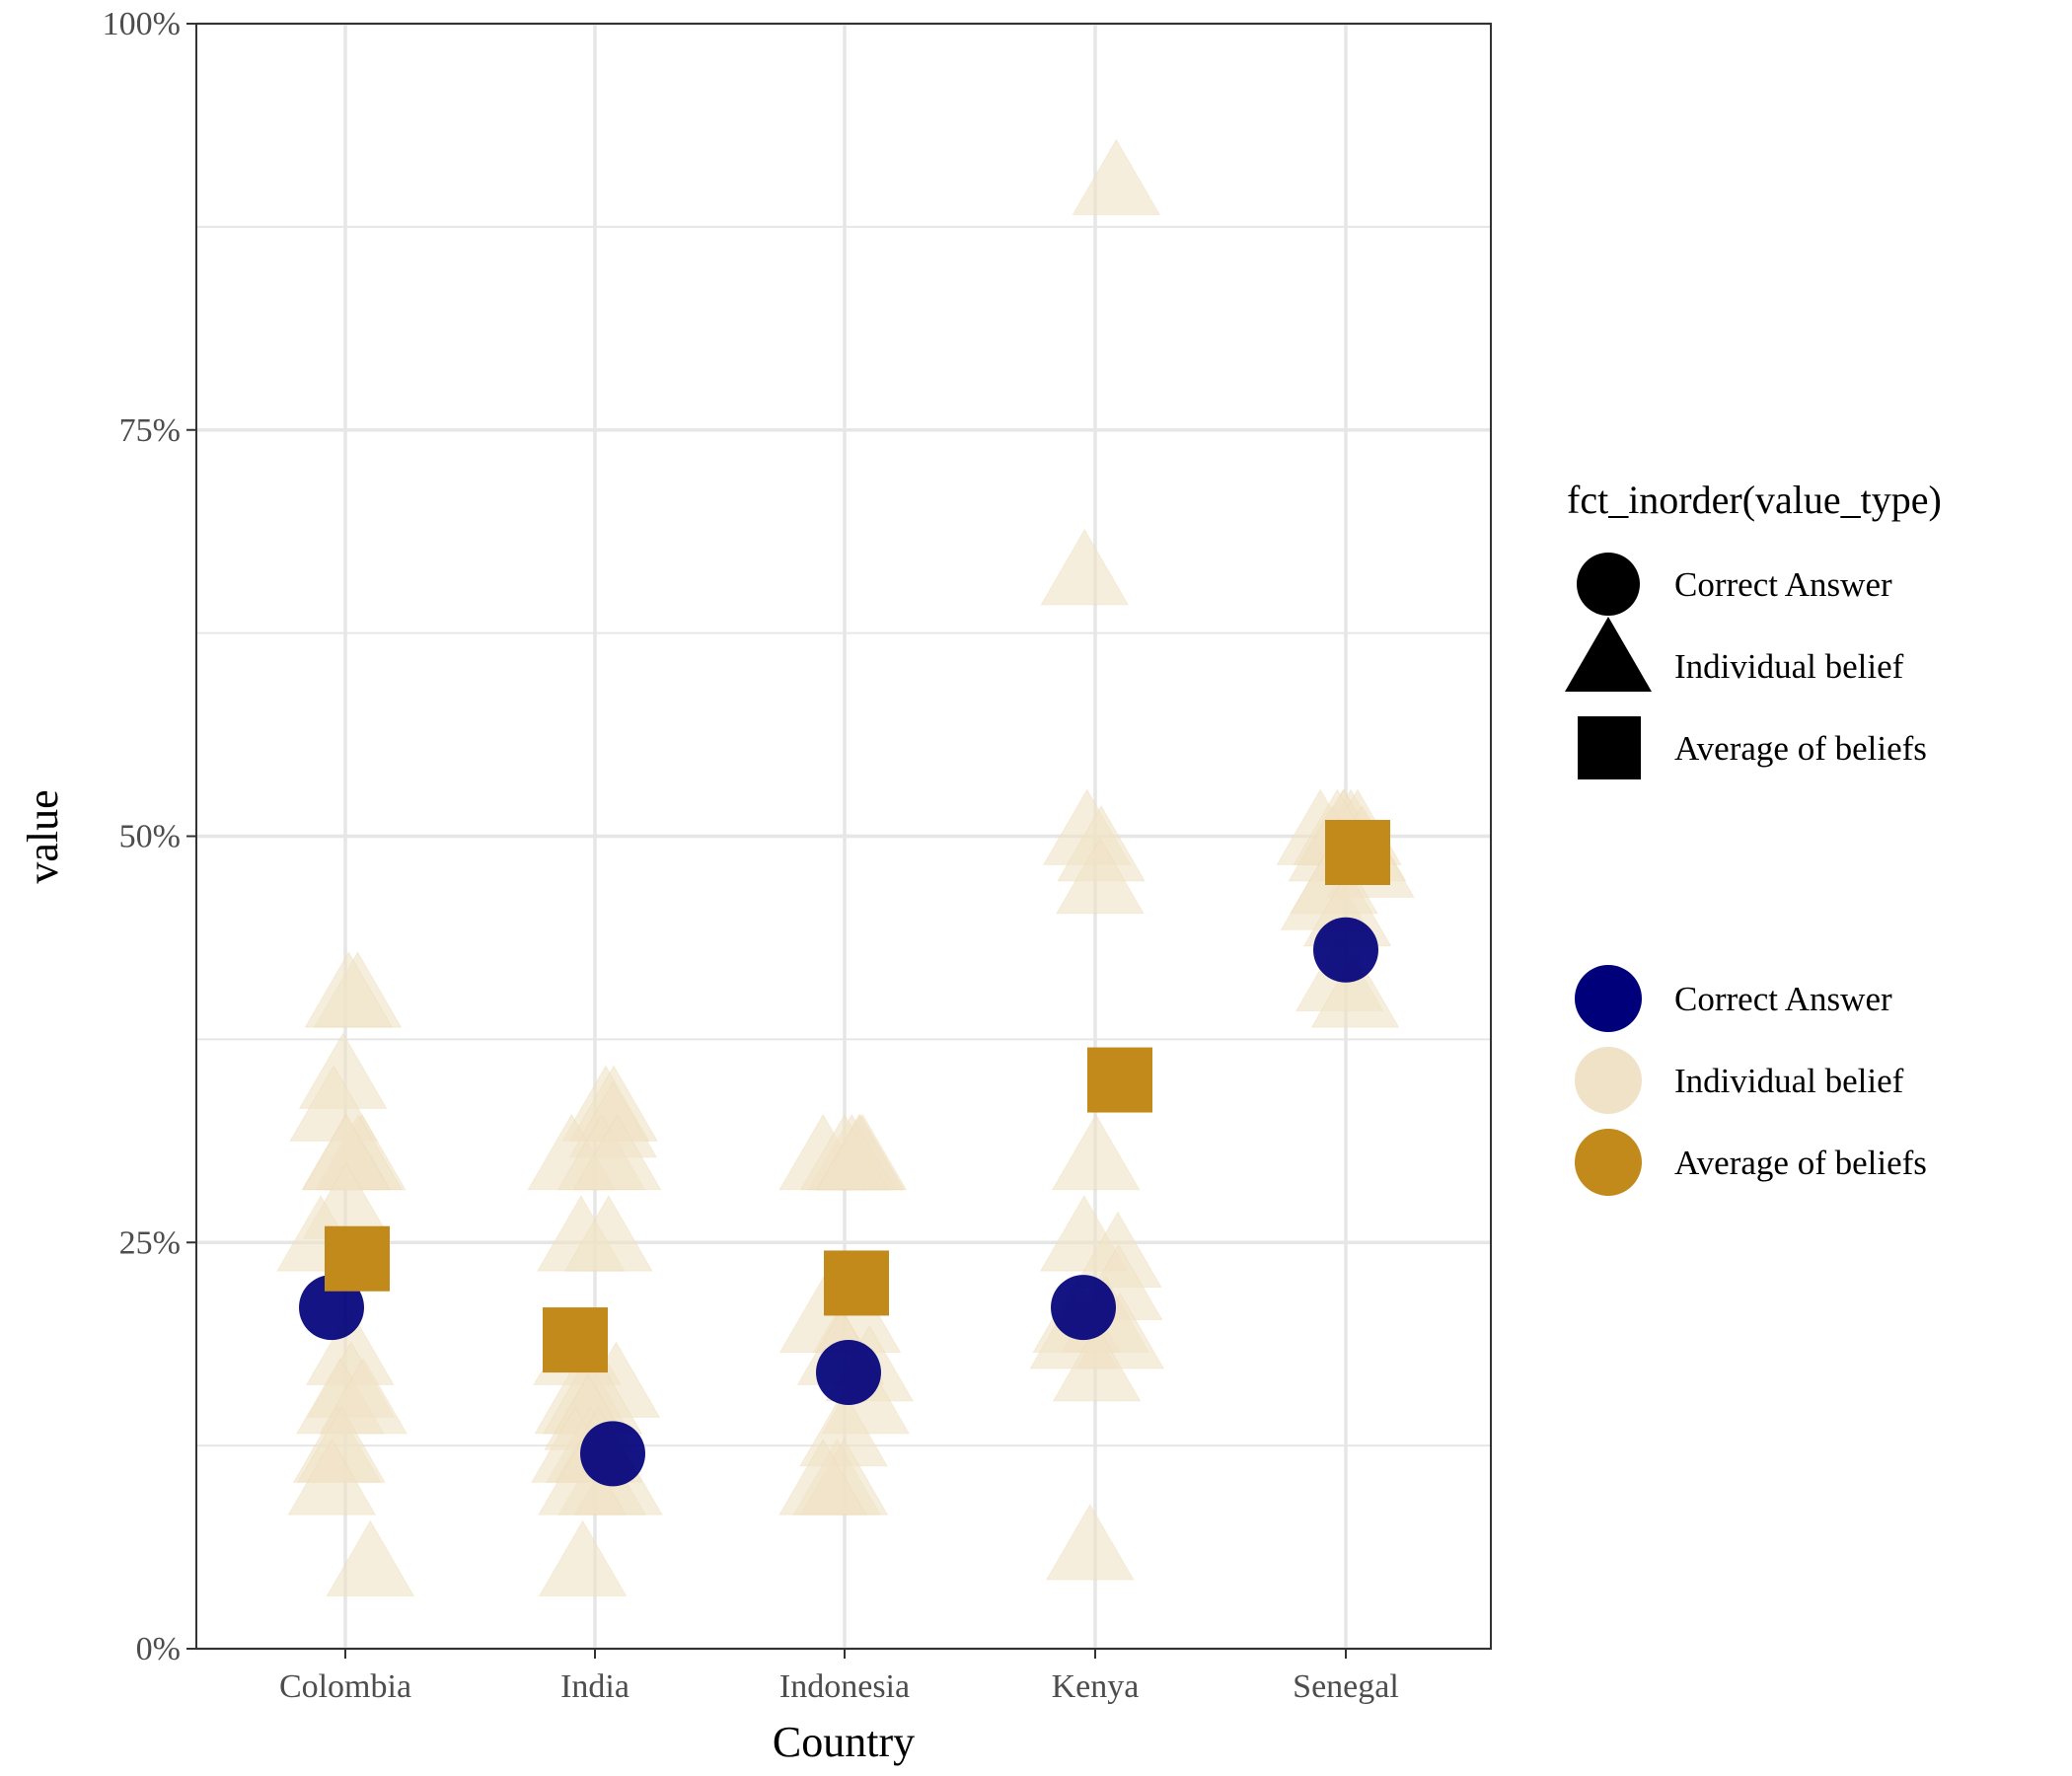 The width and height of the screenshot is (2072, 1776). Describe the element at coordinates (1783, 584) in the screenshot. I see `legend-label-correct-shape: Correct Answer` at that location.